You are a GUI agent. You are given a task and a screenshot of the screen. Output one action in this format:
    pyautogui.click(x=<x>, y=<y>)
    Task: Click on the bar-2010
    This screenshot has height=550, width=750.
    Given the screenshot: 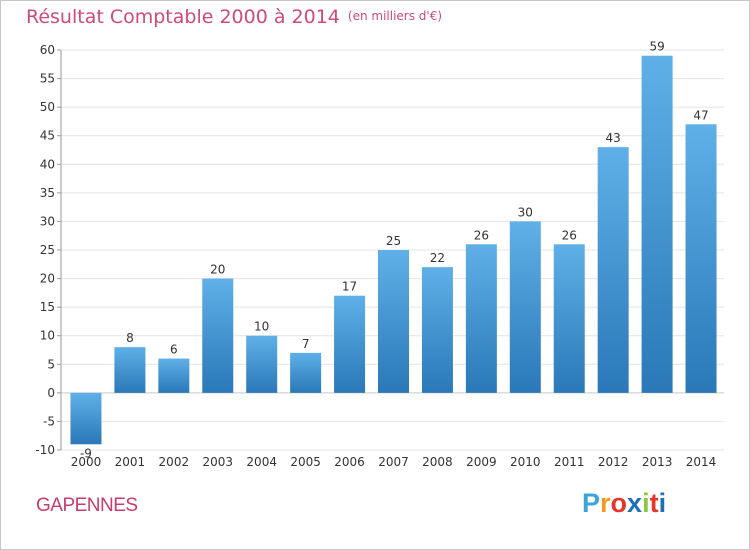 What is the action you would take?
    pyautogui.click(x=525, y=307)
    